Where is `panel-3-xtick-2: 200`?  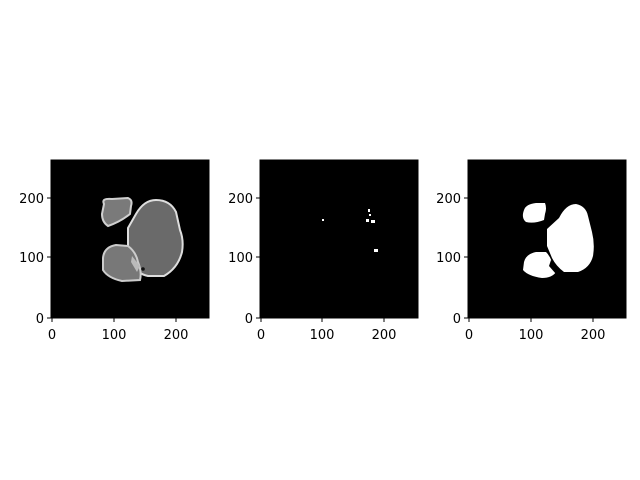
panel-3-xtick-2: 200 is located at coordinates (593, 335).